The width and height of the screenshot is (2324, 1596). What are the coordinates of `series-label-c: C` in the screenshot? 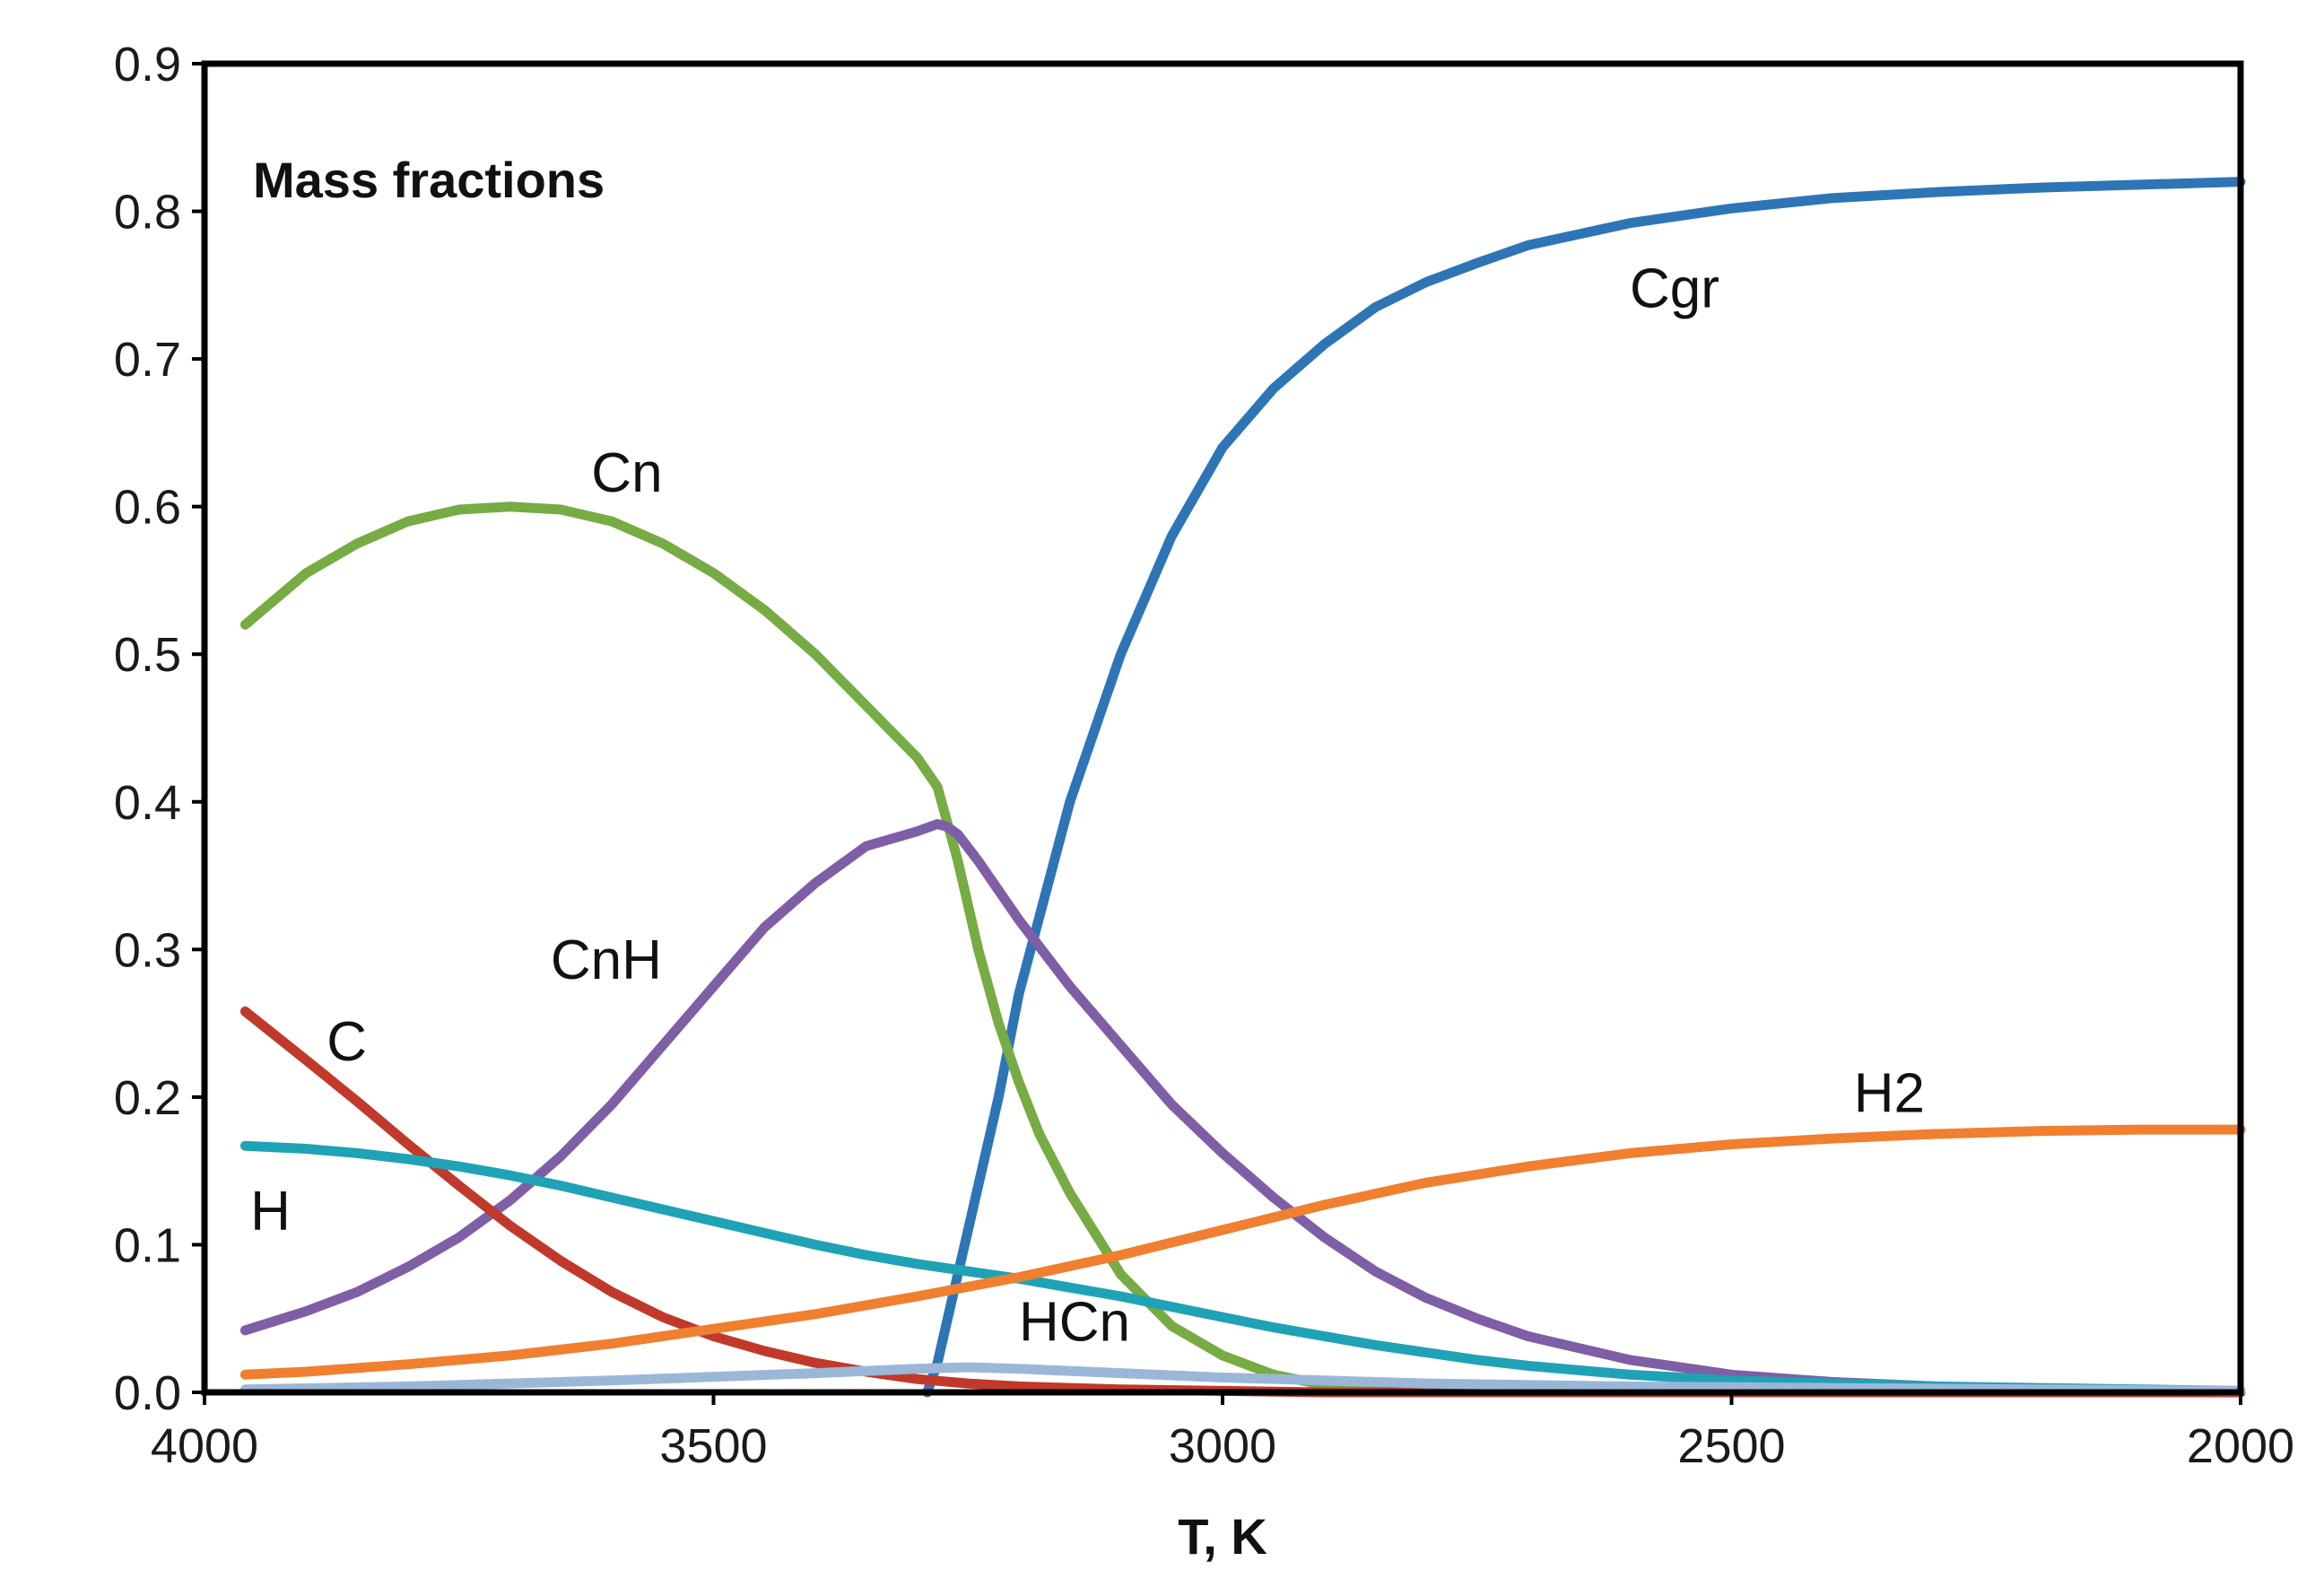 It's located at (347, 1042).